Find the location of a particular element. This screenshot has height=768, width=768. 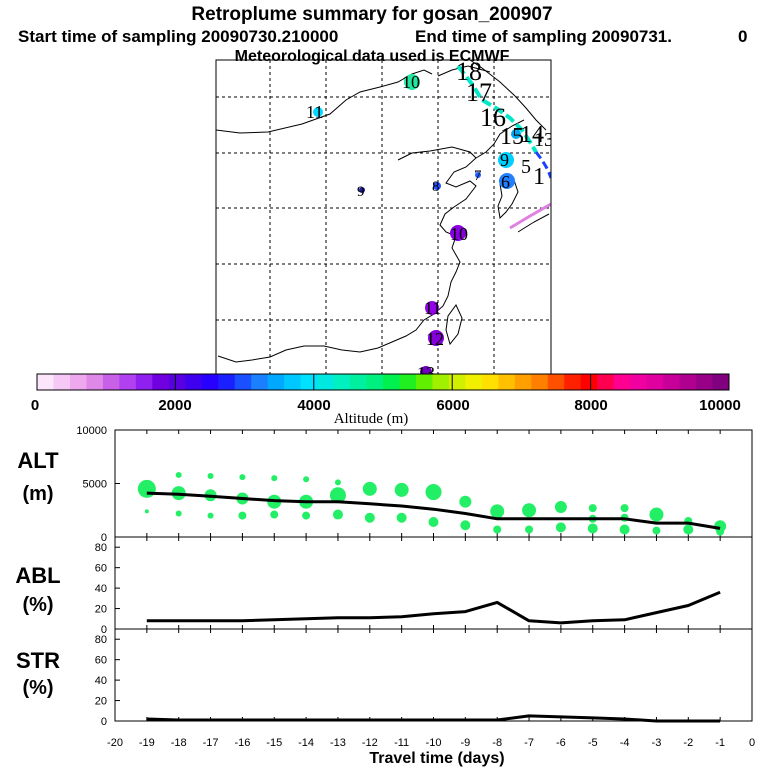

map-label: 15 is located at coordinates (512, 137).